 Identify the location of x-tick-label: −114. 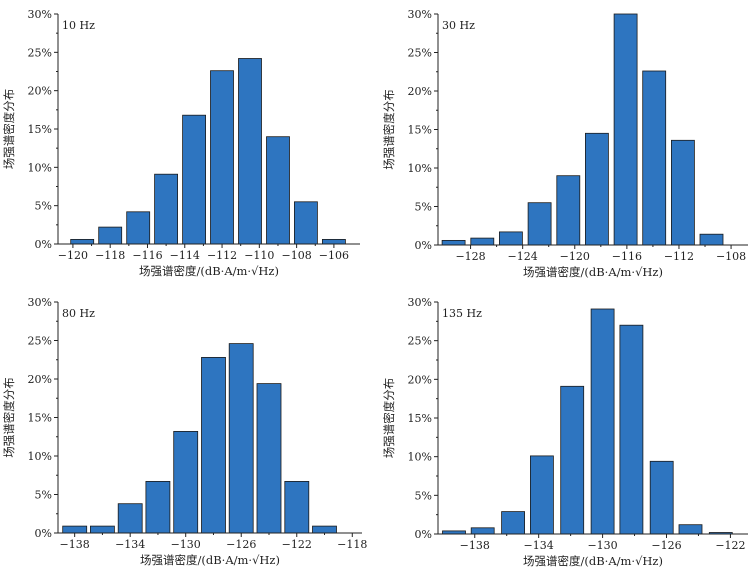
(185, 255).